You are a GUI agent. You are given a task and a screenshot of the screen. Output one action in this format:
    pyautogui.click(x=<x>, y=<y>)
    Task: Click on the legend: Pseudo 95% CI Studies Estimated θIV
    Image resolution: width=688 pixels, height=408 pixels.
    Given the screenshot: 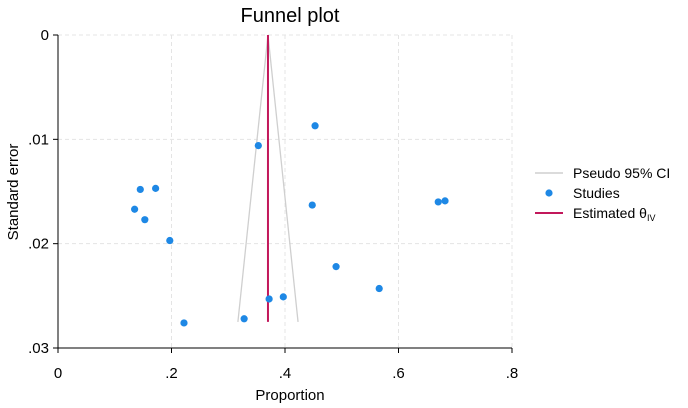 What is the action you would take?
    pyautogui.click(x=602, y=194)
    